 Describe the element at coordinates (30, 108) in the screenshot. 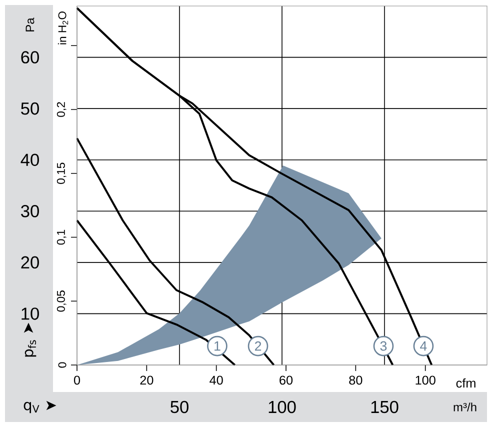

I see `y-tick-label: 50` at that location.